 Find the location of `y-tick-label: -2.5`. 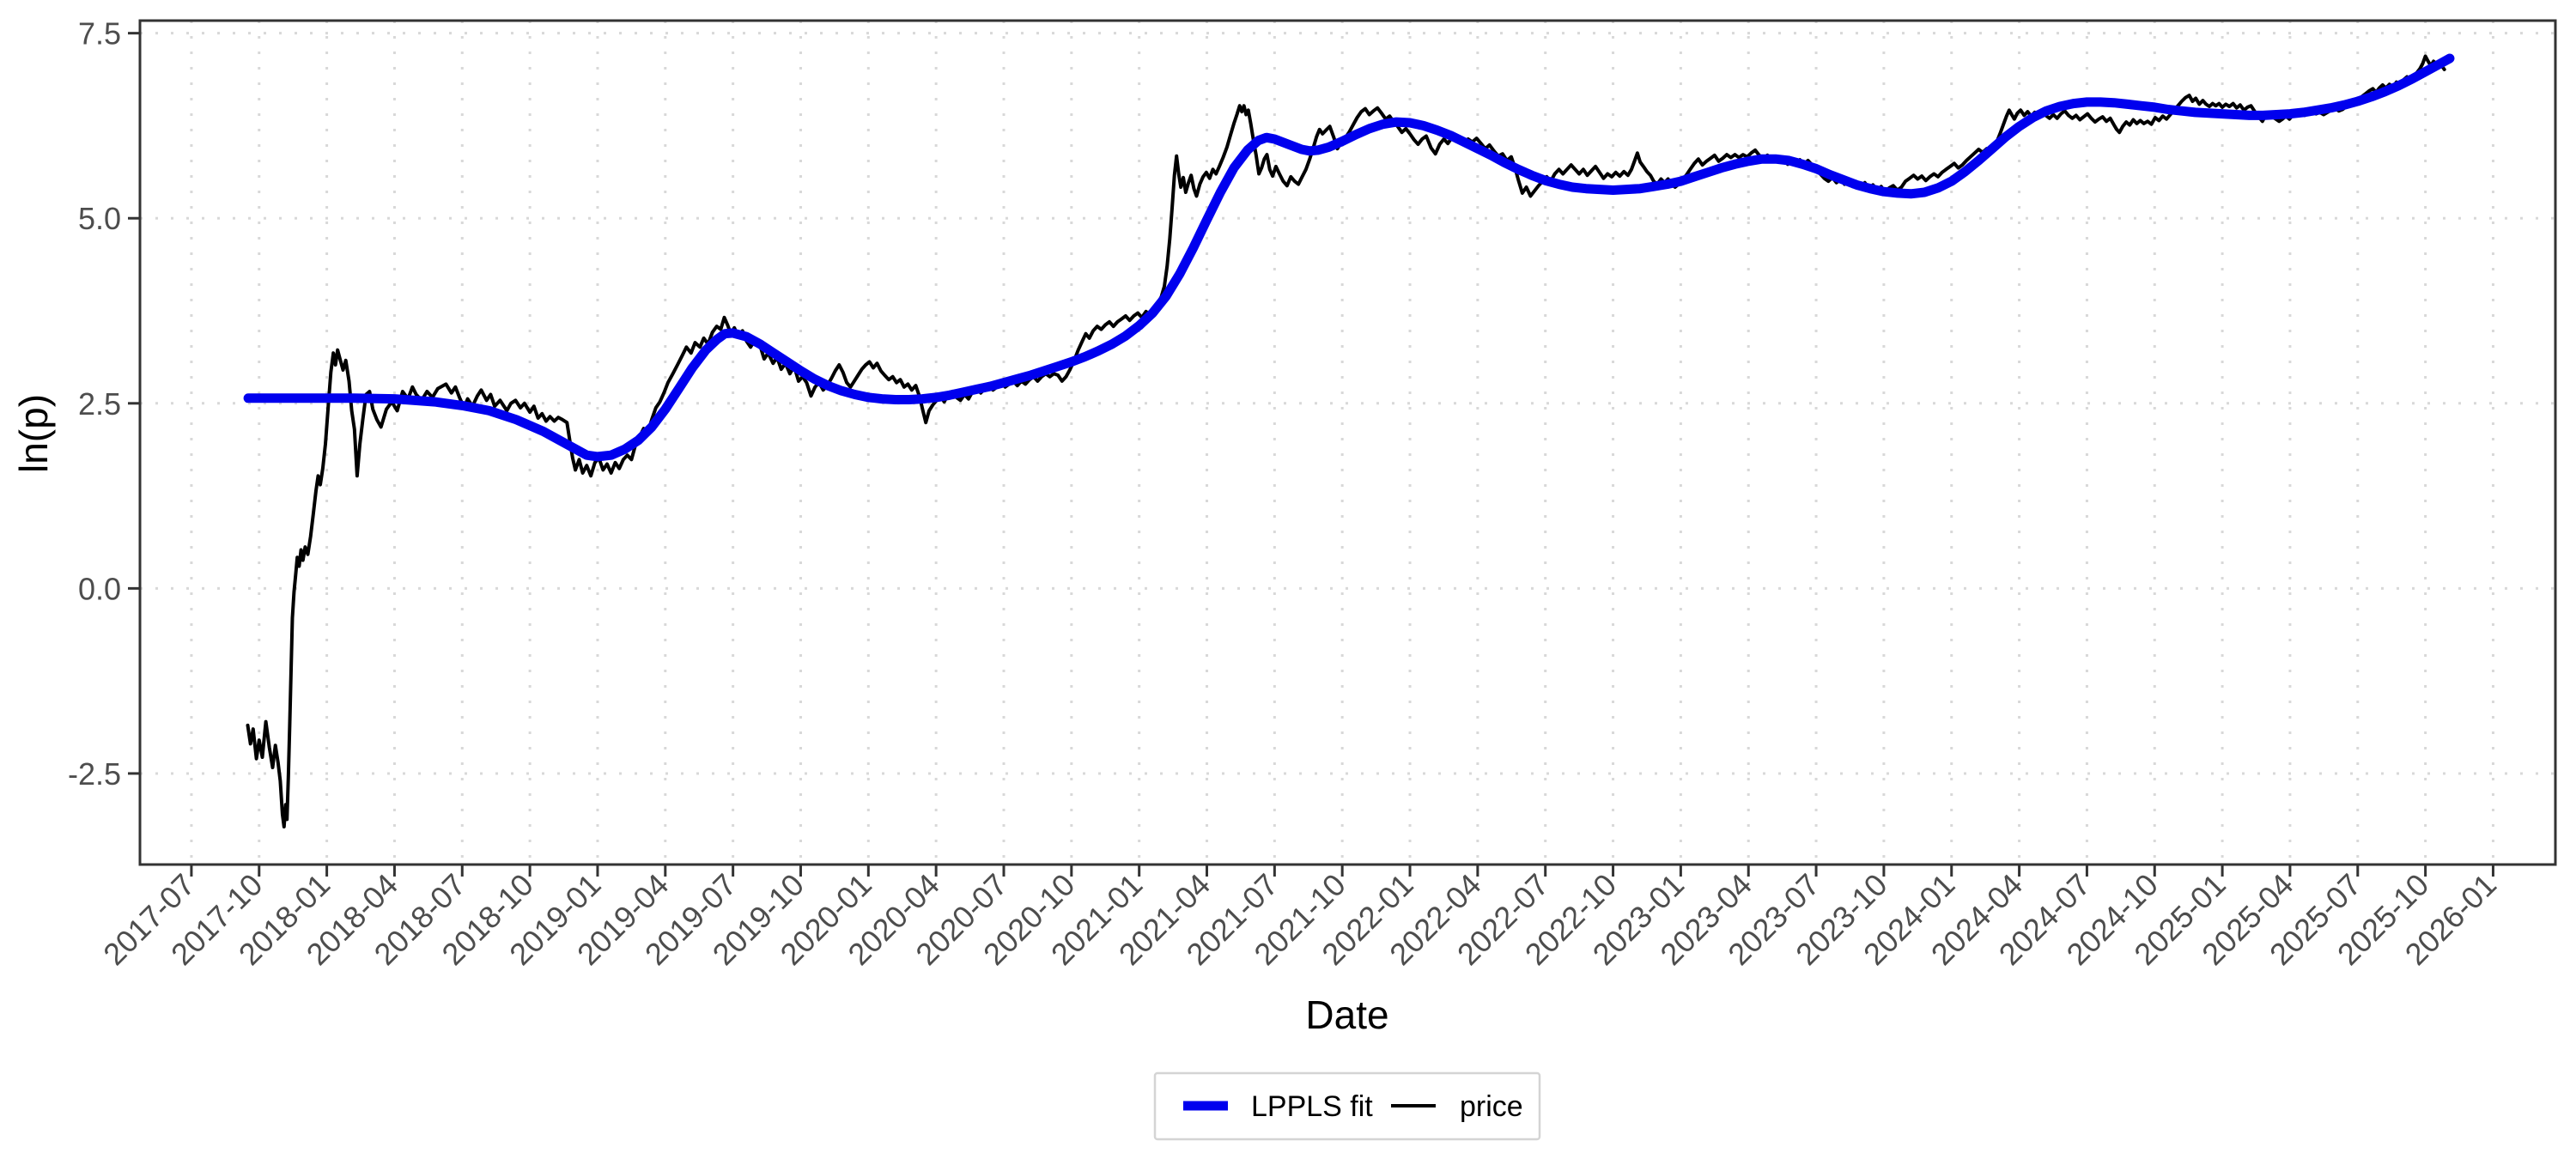

y-tick-label: -2.5 is located at coordinates (94, 774).